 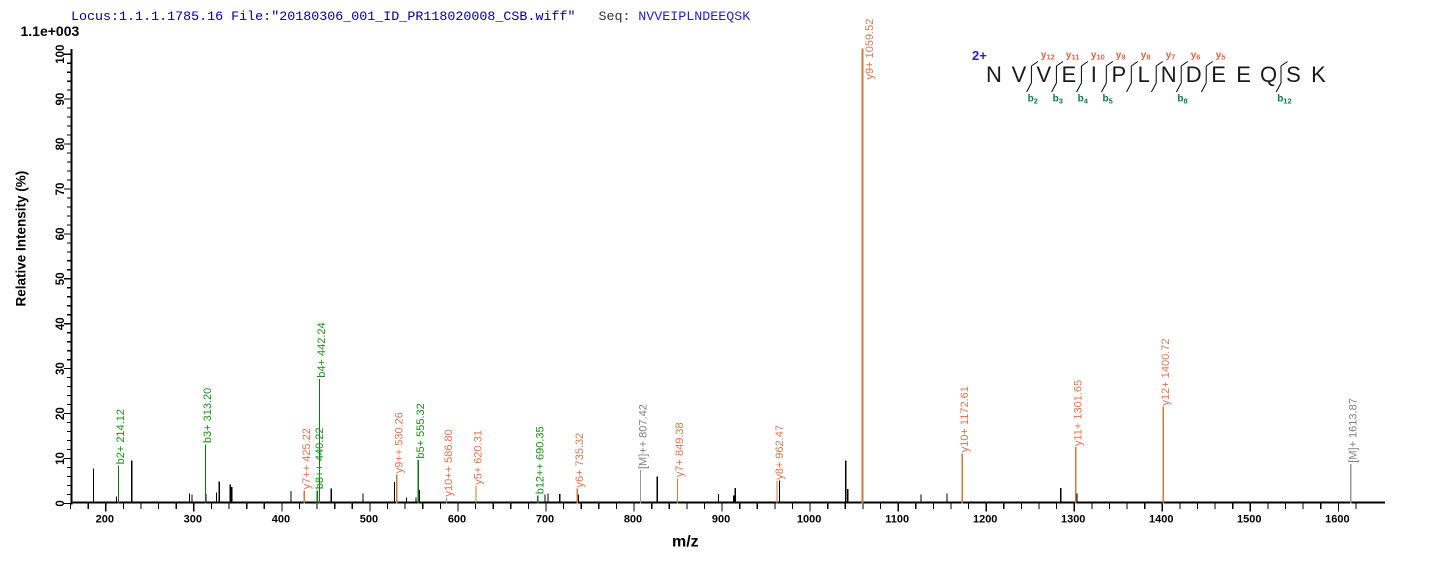 What do you see at coordinates (1094, 74) in the screenshot?
I see `svg-text: I` at bounding box center [1094, 74].